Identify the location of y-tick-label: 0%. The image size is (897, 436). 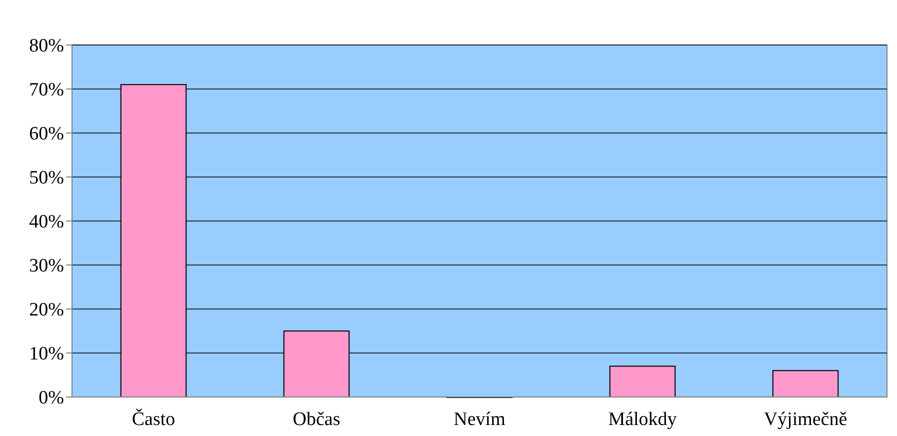
(51, 398).